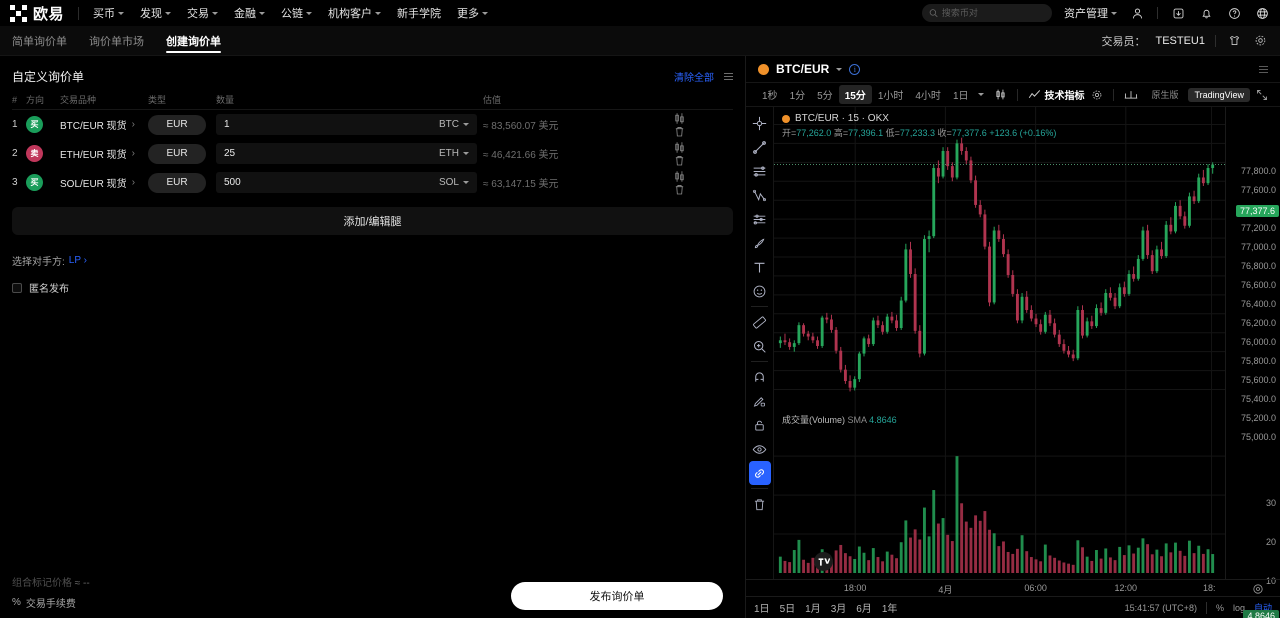 The width and height of the screenshot is (1280, 618). Describe the element at coordinates (419, 13) in the screenshot. I see `nav-item-academy: 新手学院` at that location.